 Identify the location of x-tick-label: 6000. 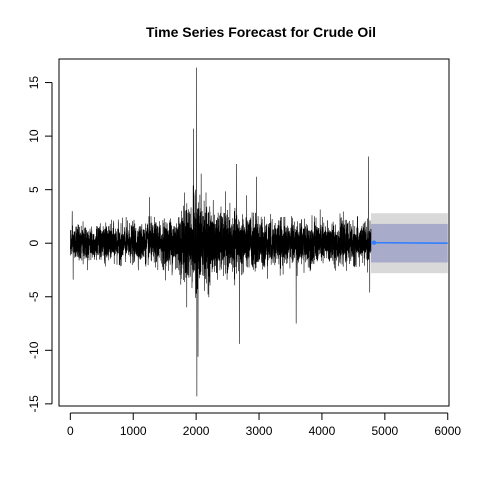
(447, 431).